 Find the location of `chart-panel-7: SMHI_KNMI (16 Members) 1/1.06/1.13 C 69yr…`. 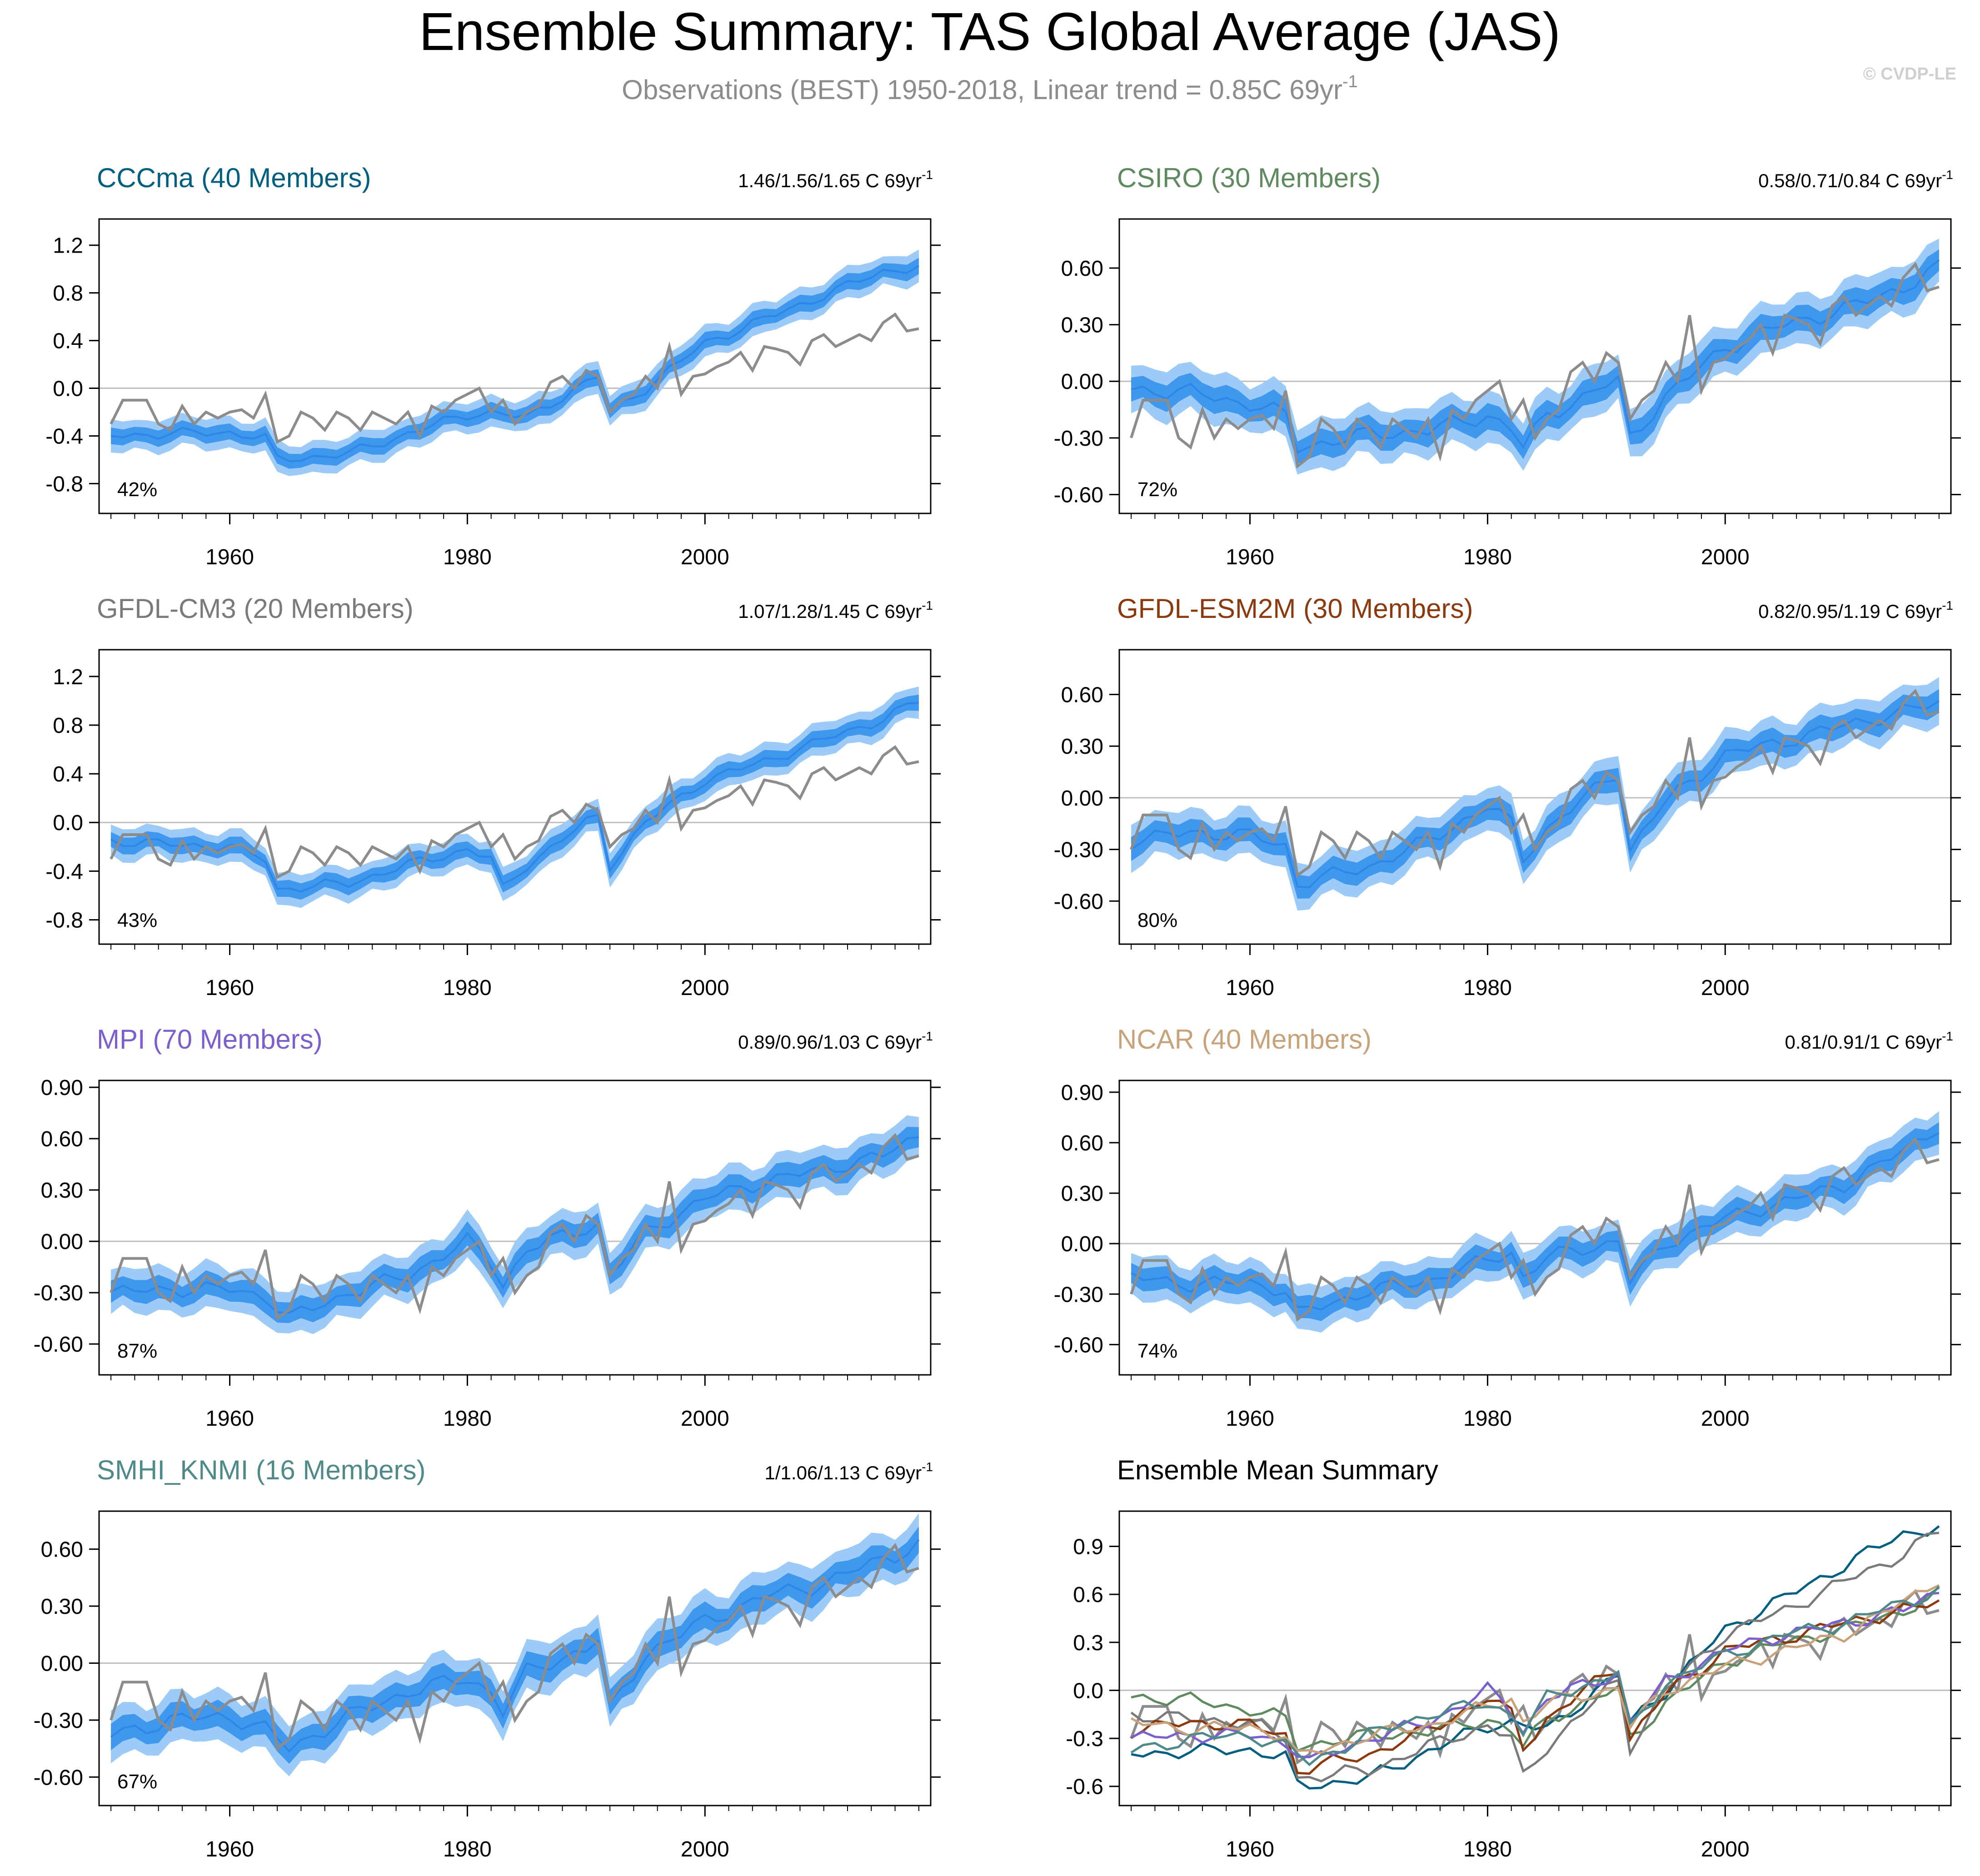

chart-panel-7: SMHI_KNMI (16 Members) 1/1.06/1.13 C 69yr… is located at coordinates (488, 1658).